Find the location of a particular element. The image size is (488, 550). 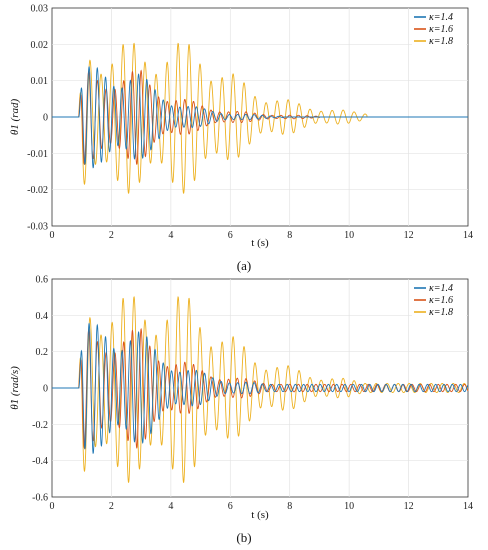

y-tick-label: -0.2 is located at coordinates (40, 425).